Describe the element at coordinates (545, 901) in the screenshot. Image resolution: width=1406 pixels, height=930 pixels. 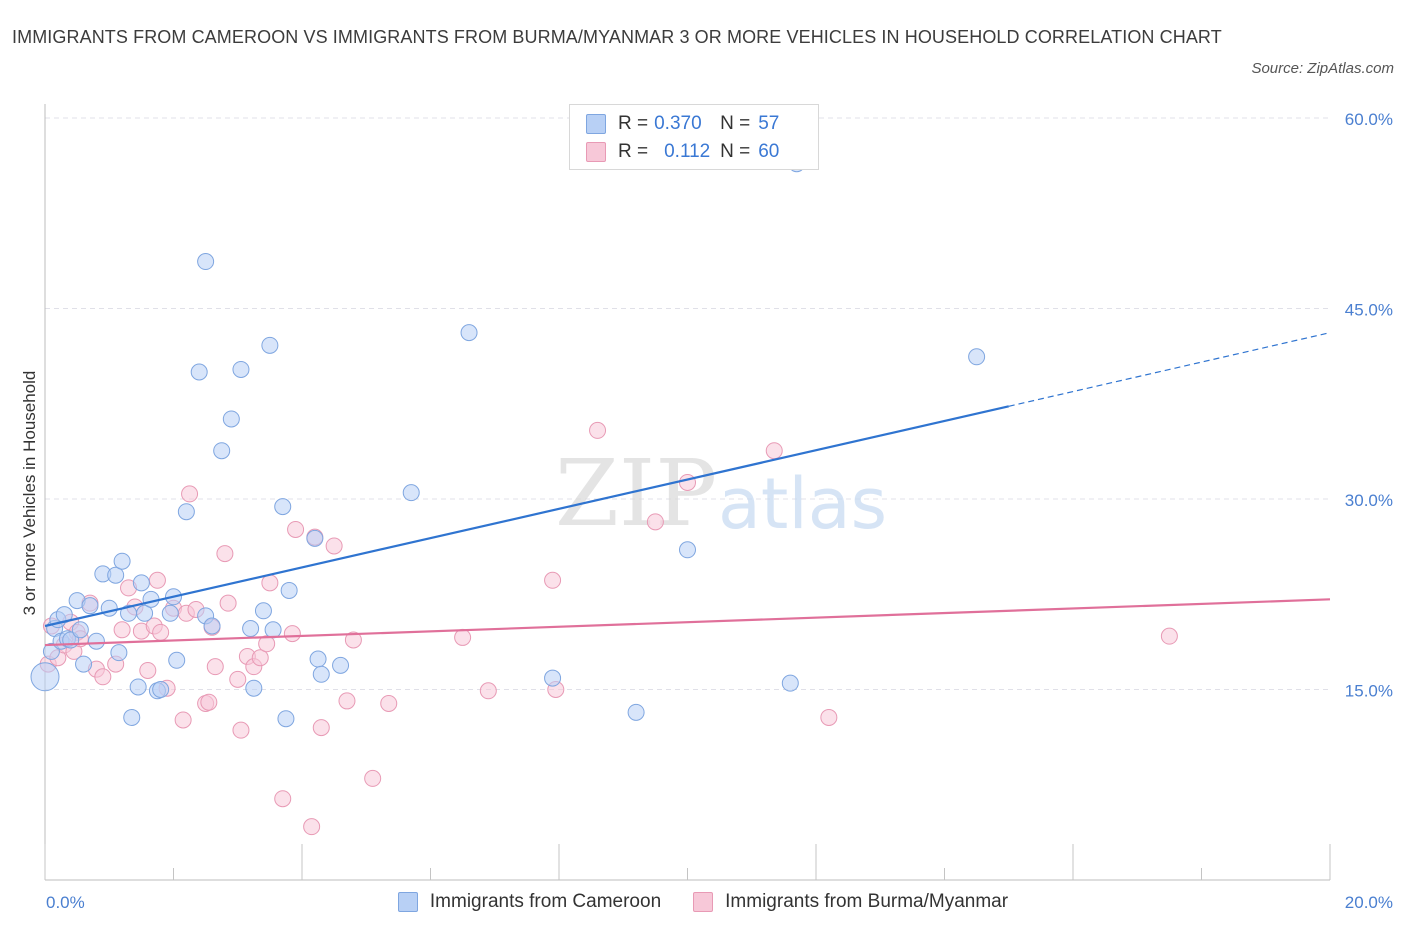
I see `legend-label-cameroon: Immigrants from Cameroon` at that location.